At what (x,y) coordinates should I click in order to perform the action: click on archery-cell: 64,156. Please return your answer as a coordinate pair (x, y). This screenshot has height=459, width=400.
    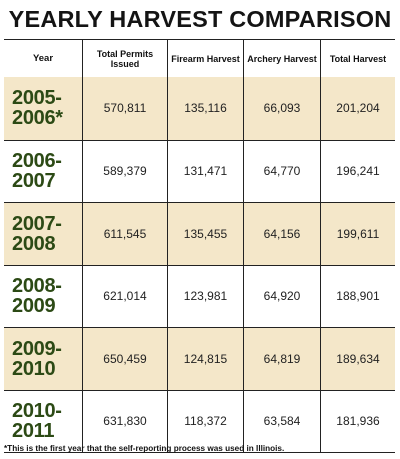
    Looking at the image, I should click on (281, 234).